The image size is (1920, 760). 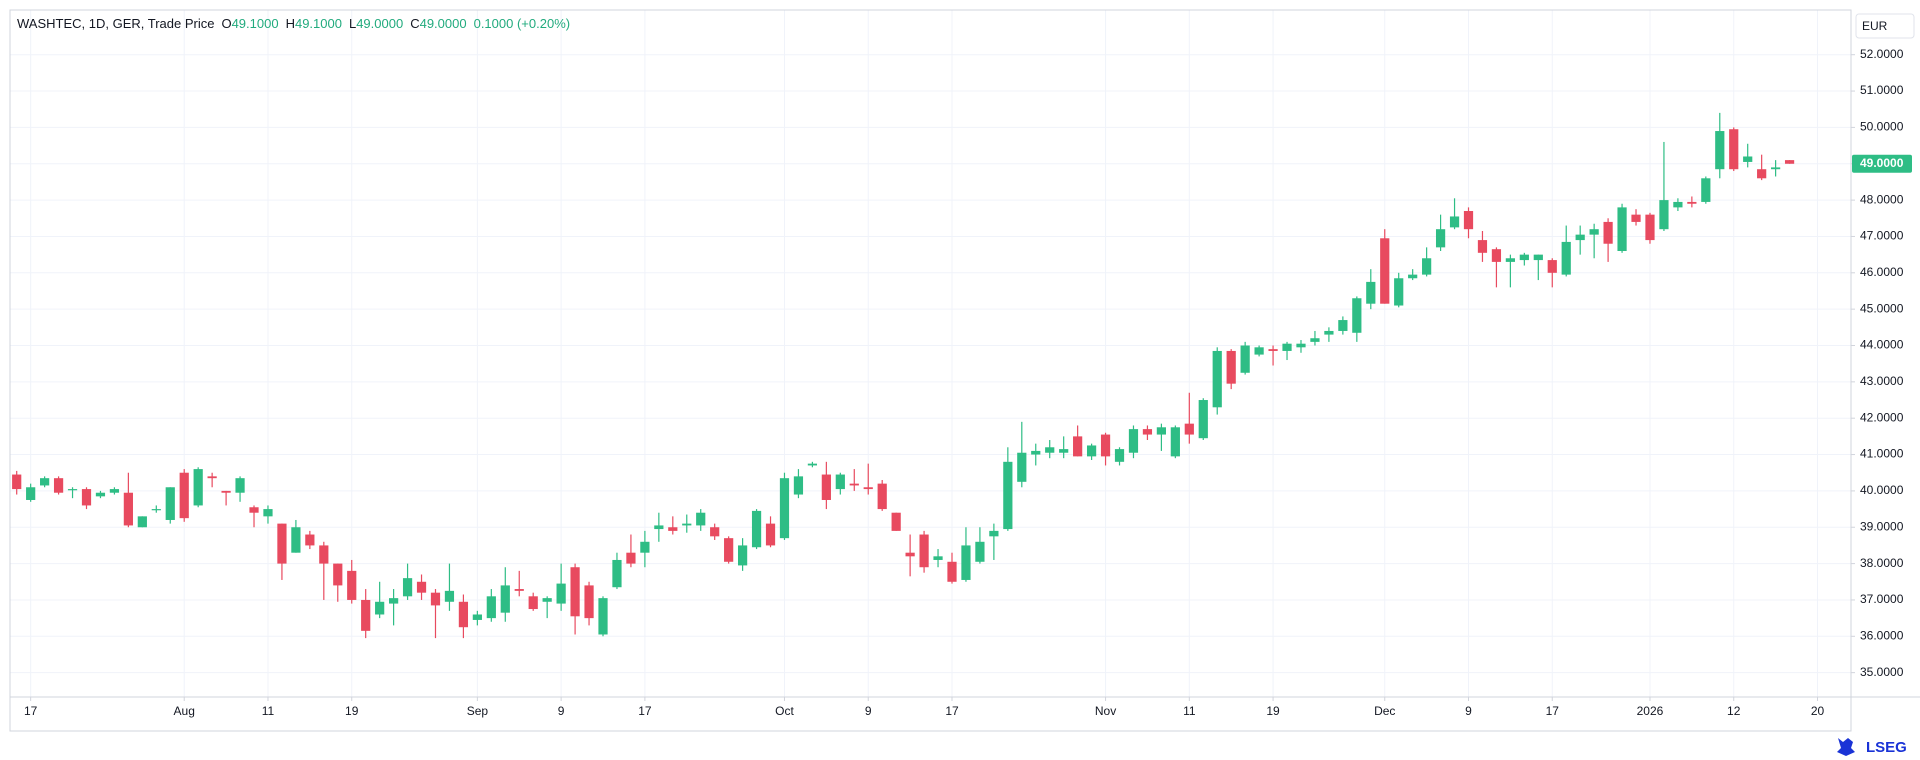 I want to click on y-tick-label: 48.0000, so click(x=1882, y=199).